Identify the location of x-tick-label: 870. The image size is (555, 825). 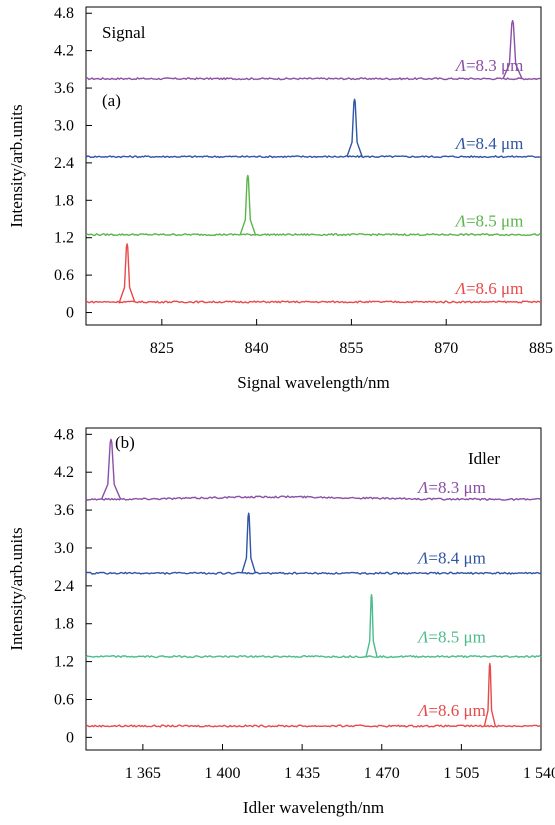
(446, 348).